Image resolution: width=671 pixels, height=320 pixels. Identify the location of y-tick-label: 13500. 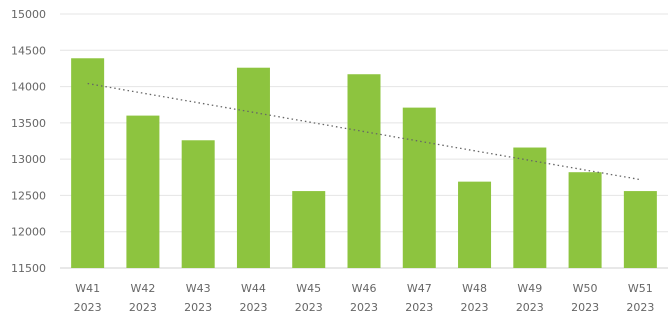
(28, 123).